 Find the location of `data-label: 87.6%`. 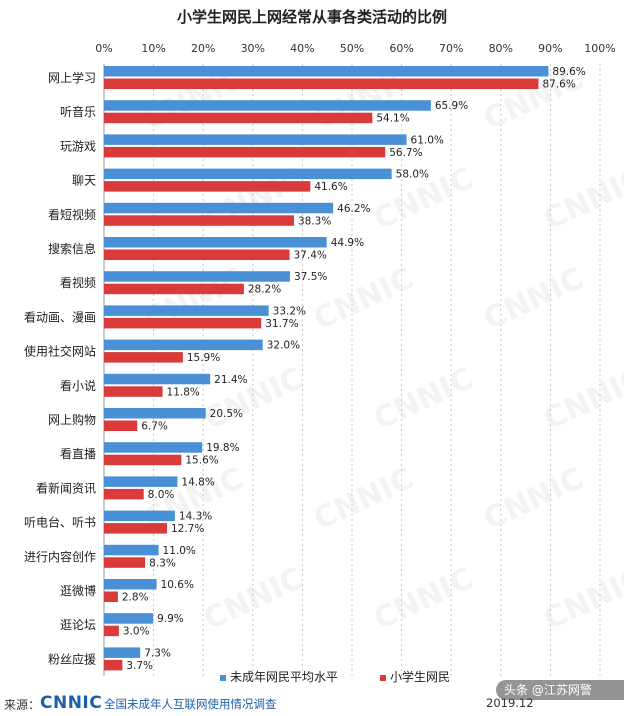

data-label: 87.6% is located at coordinates (558, 85).